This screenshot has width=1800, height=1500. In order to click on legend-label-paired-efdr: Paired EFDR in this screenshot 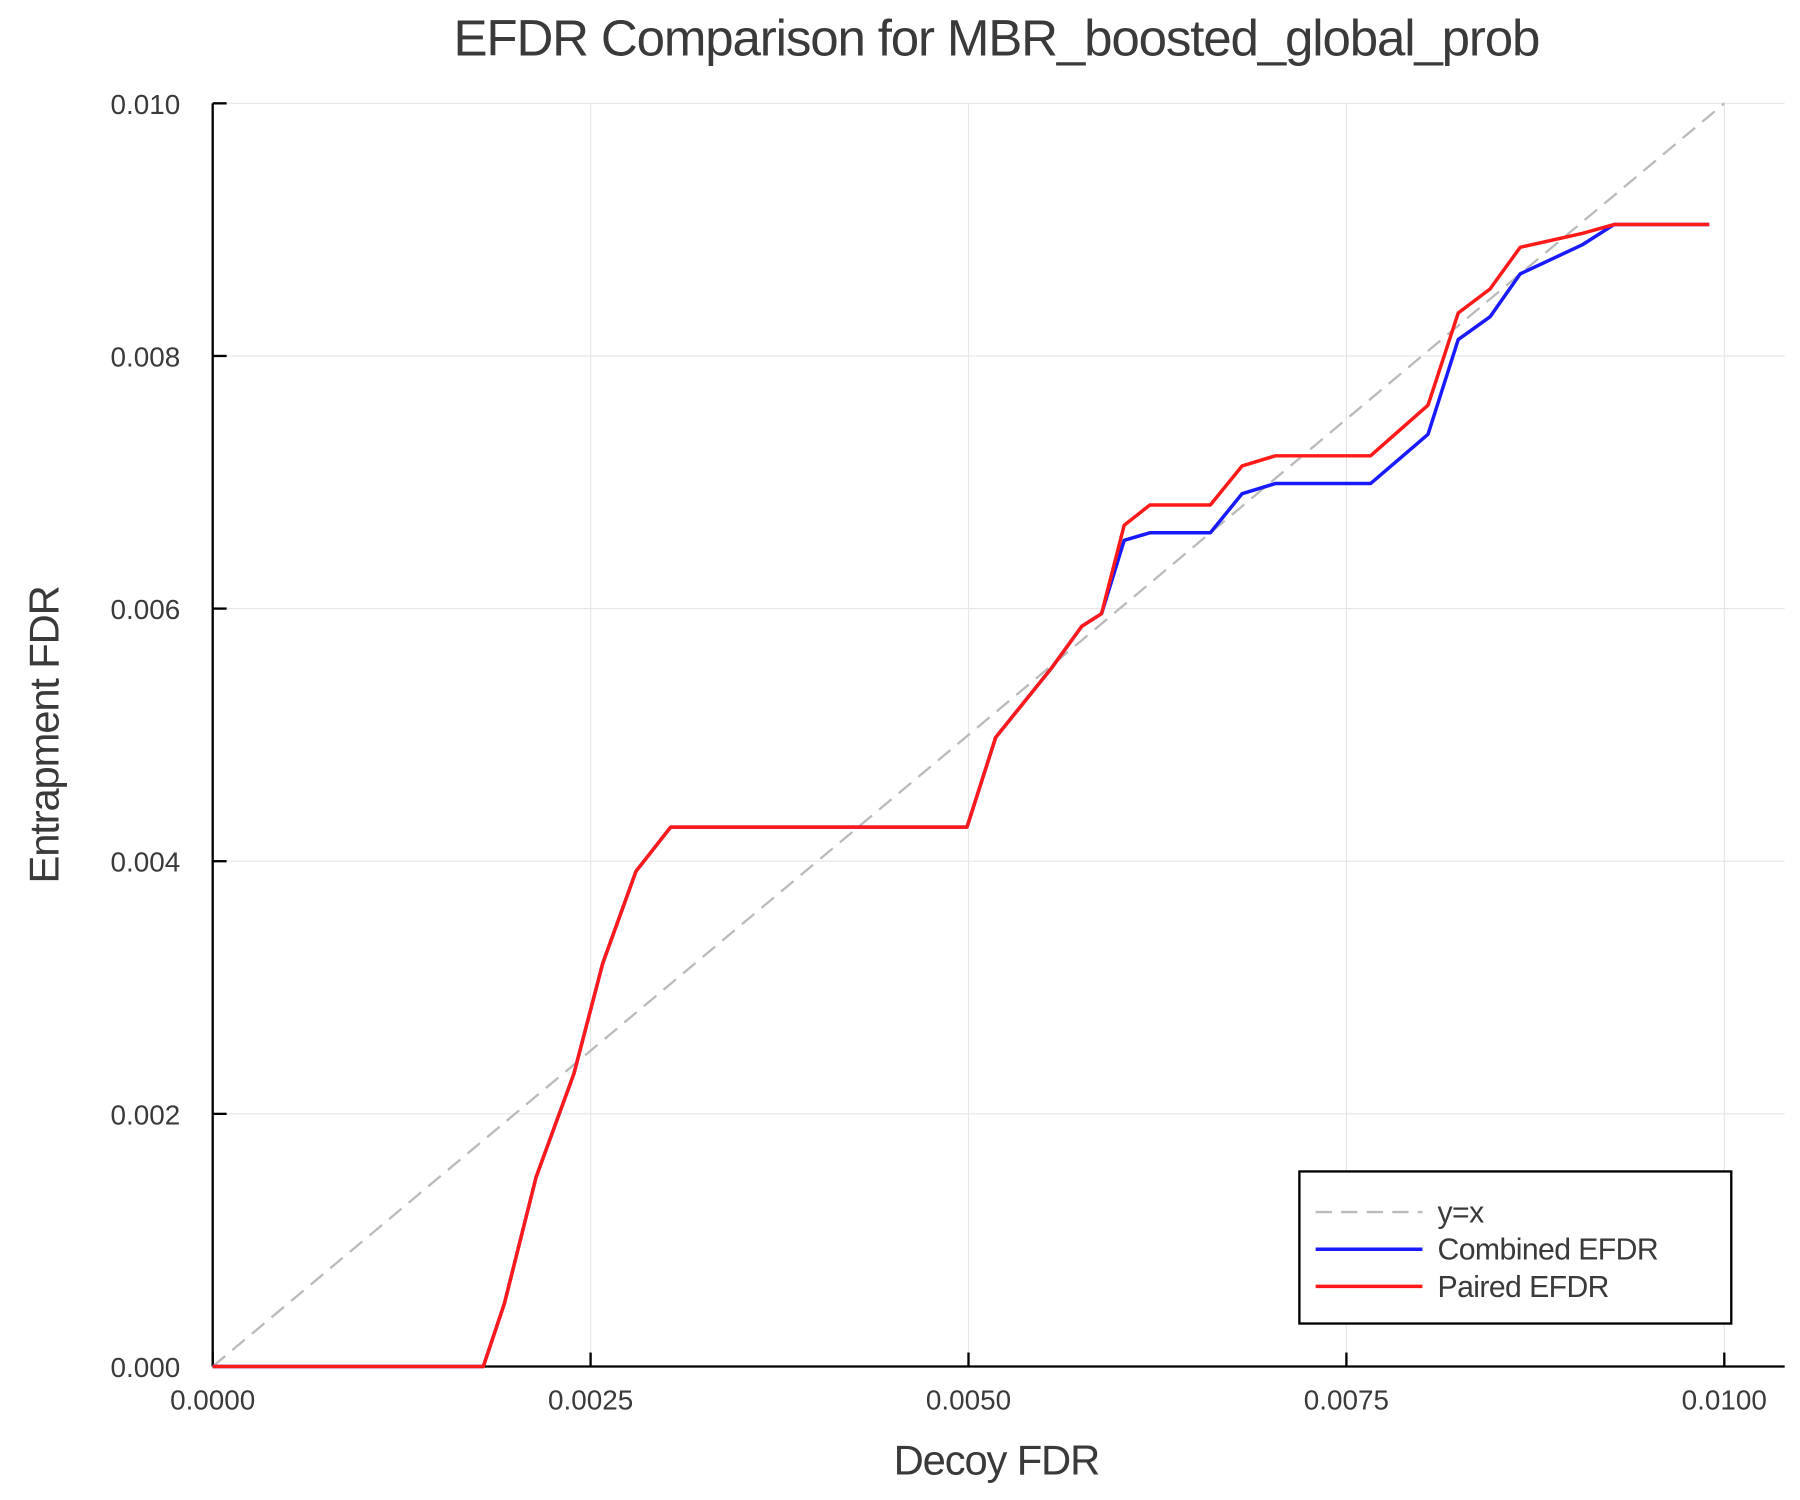, I will do `click(1523, 1287)`.